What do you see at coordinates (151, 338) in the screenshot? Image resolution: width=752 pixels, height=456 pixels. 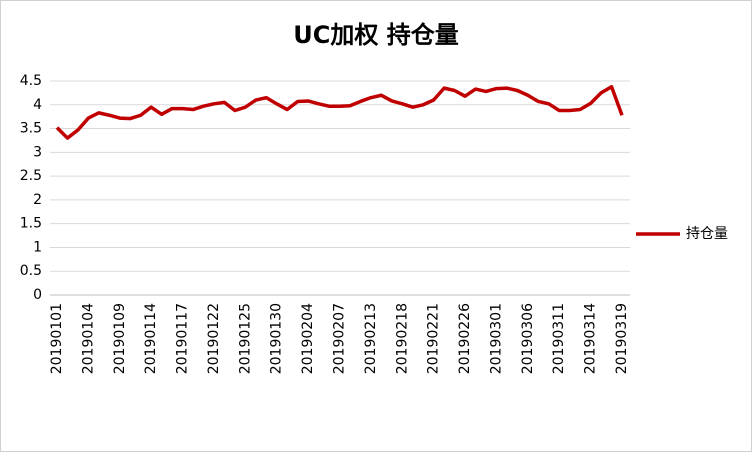 I see `x-tick-label: 20190114` at bounding box center [151, 338].